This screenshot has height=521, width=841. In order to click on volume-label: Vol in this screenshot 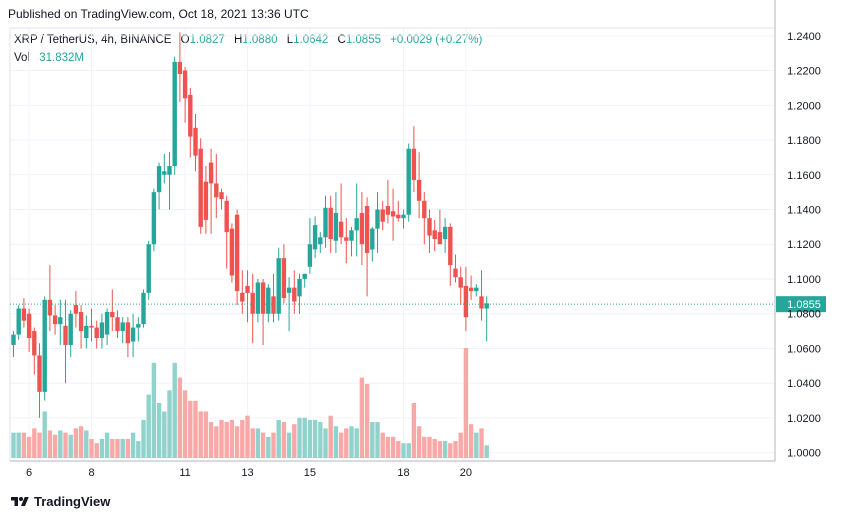, I will do `click(22, 58)`.